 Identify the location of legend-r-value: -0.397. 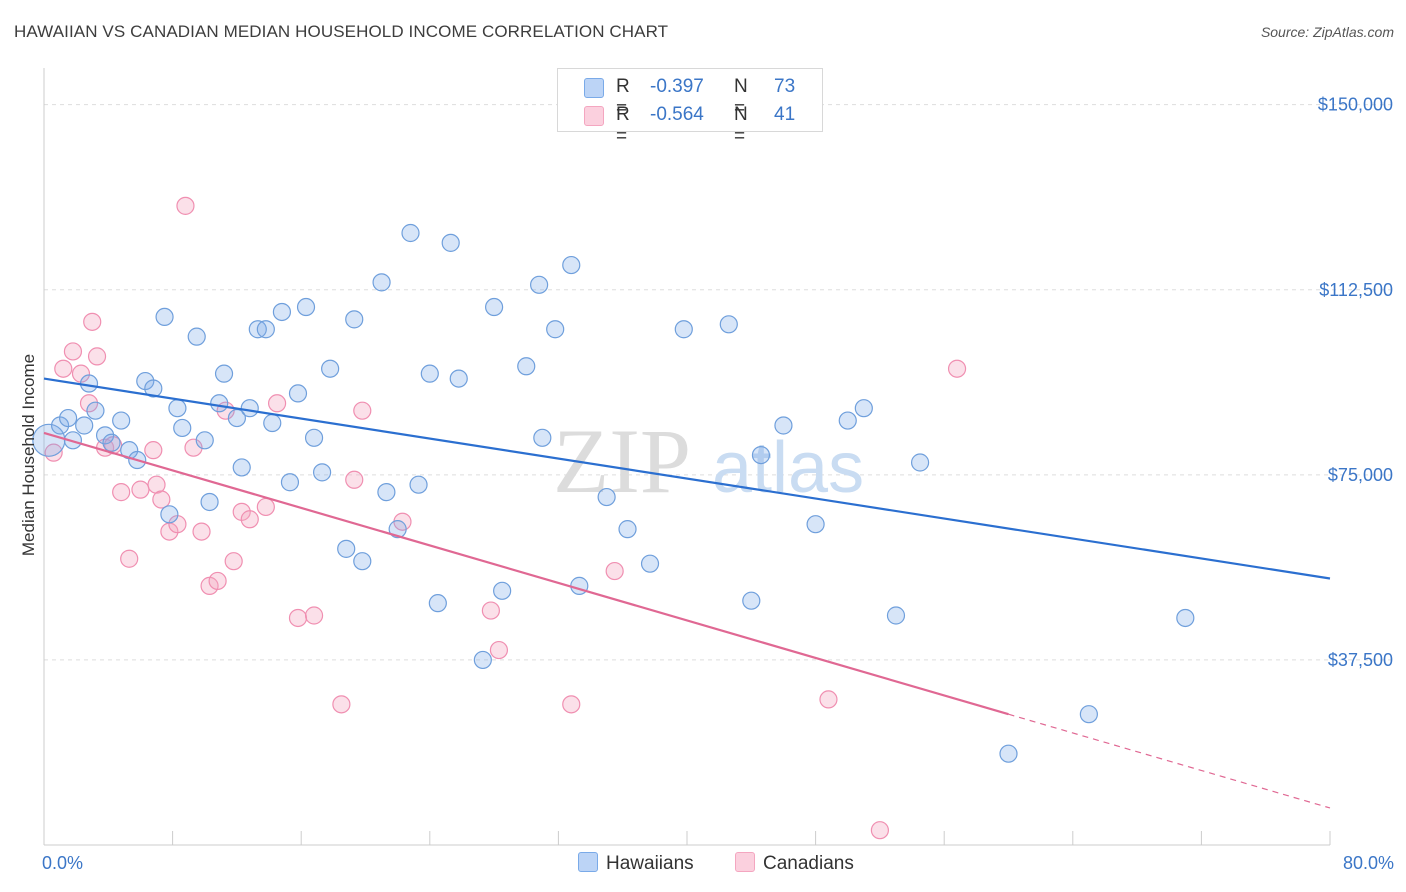
(677, 86).